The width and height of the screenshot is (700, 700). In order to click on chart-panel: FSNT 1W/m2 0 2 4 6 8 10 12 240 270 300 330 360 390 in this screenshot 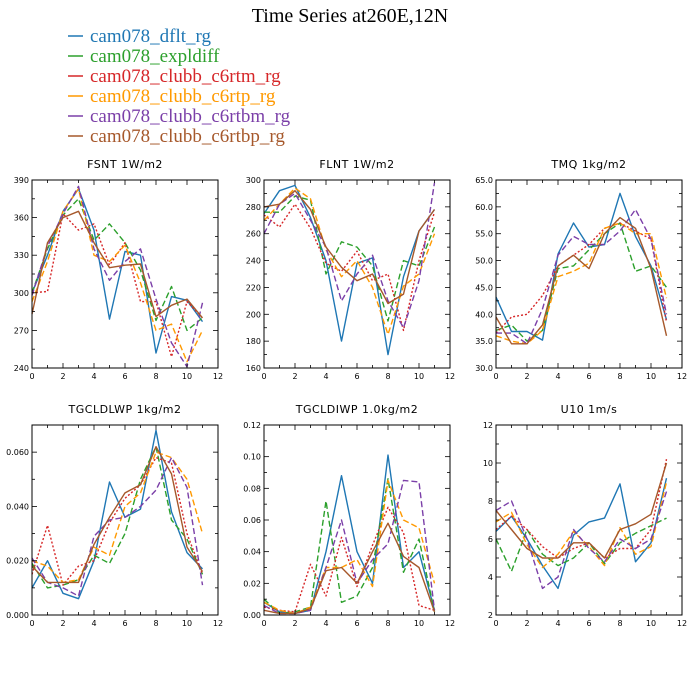, I will do `click(118, 269)`.